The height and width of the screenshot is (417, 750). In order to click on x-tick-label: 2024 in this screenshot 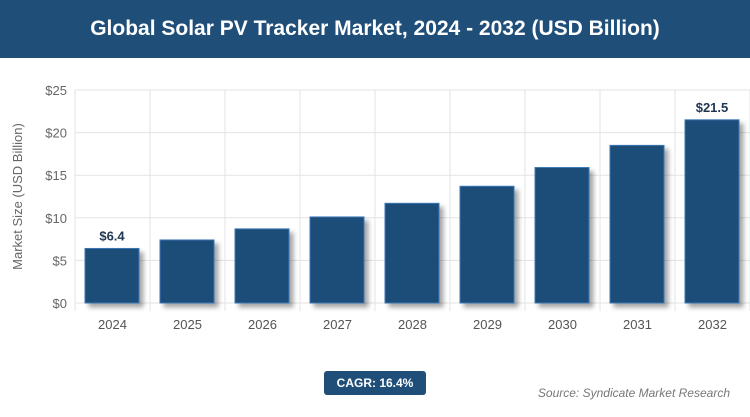, I will do `click(112, 324)`.